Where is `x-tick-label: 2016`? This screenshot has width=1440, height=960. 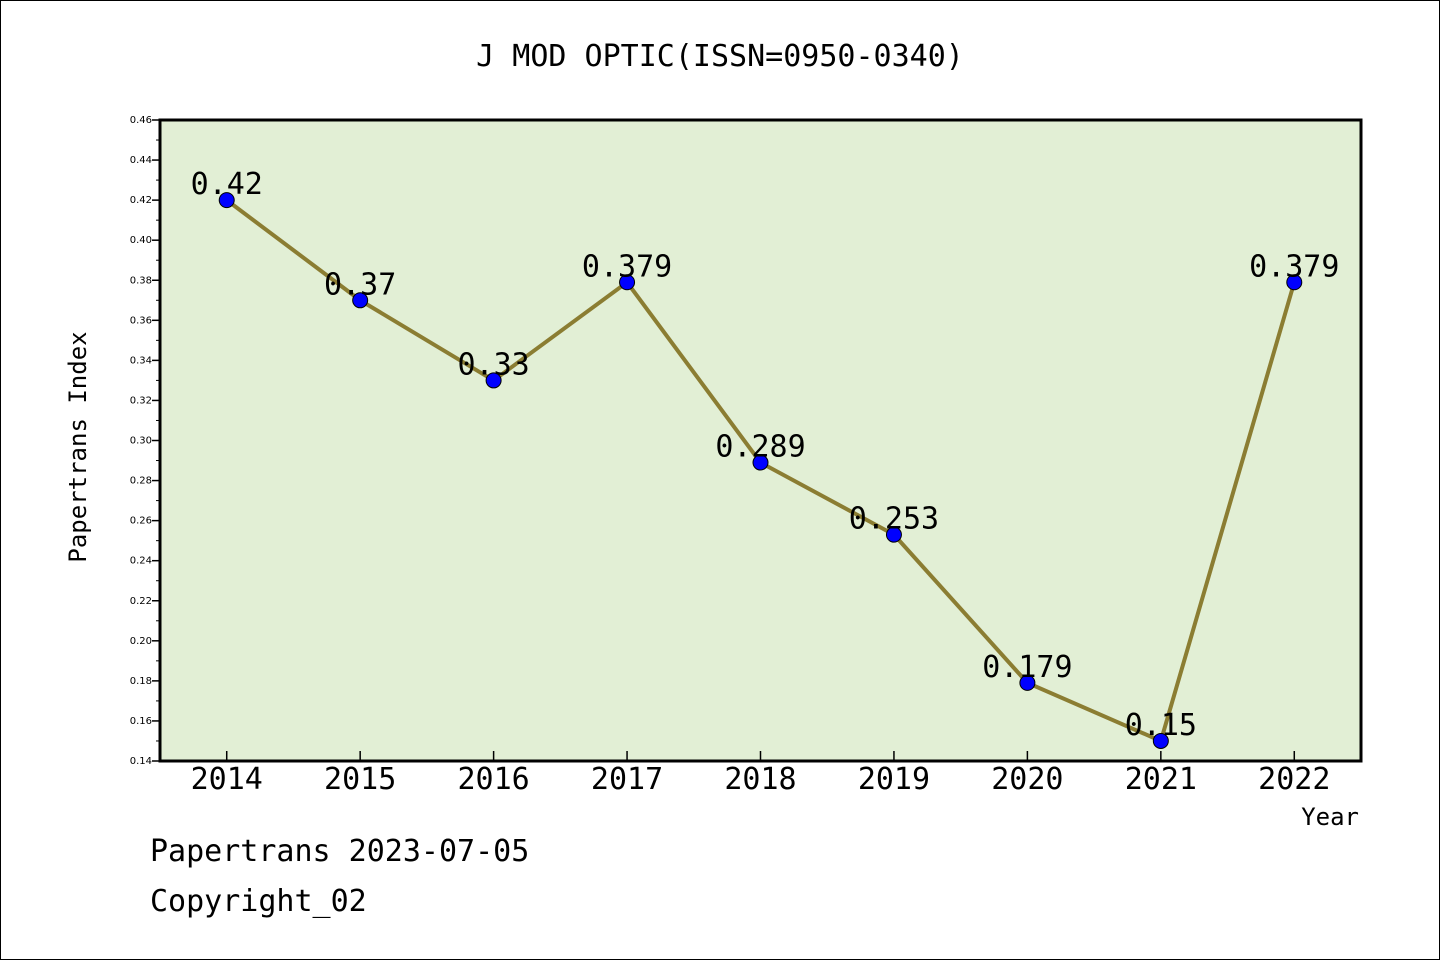
x-tick-label: 2016 is located at coordinates (493, 779).